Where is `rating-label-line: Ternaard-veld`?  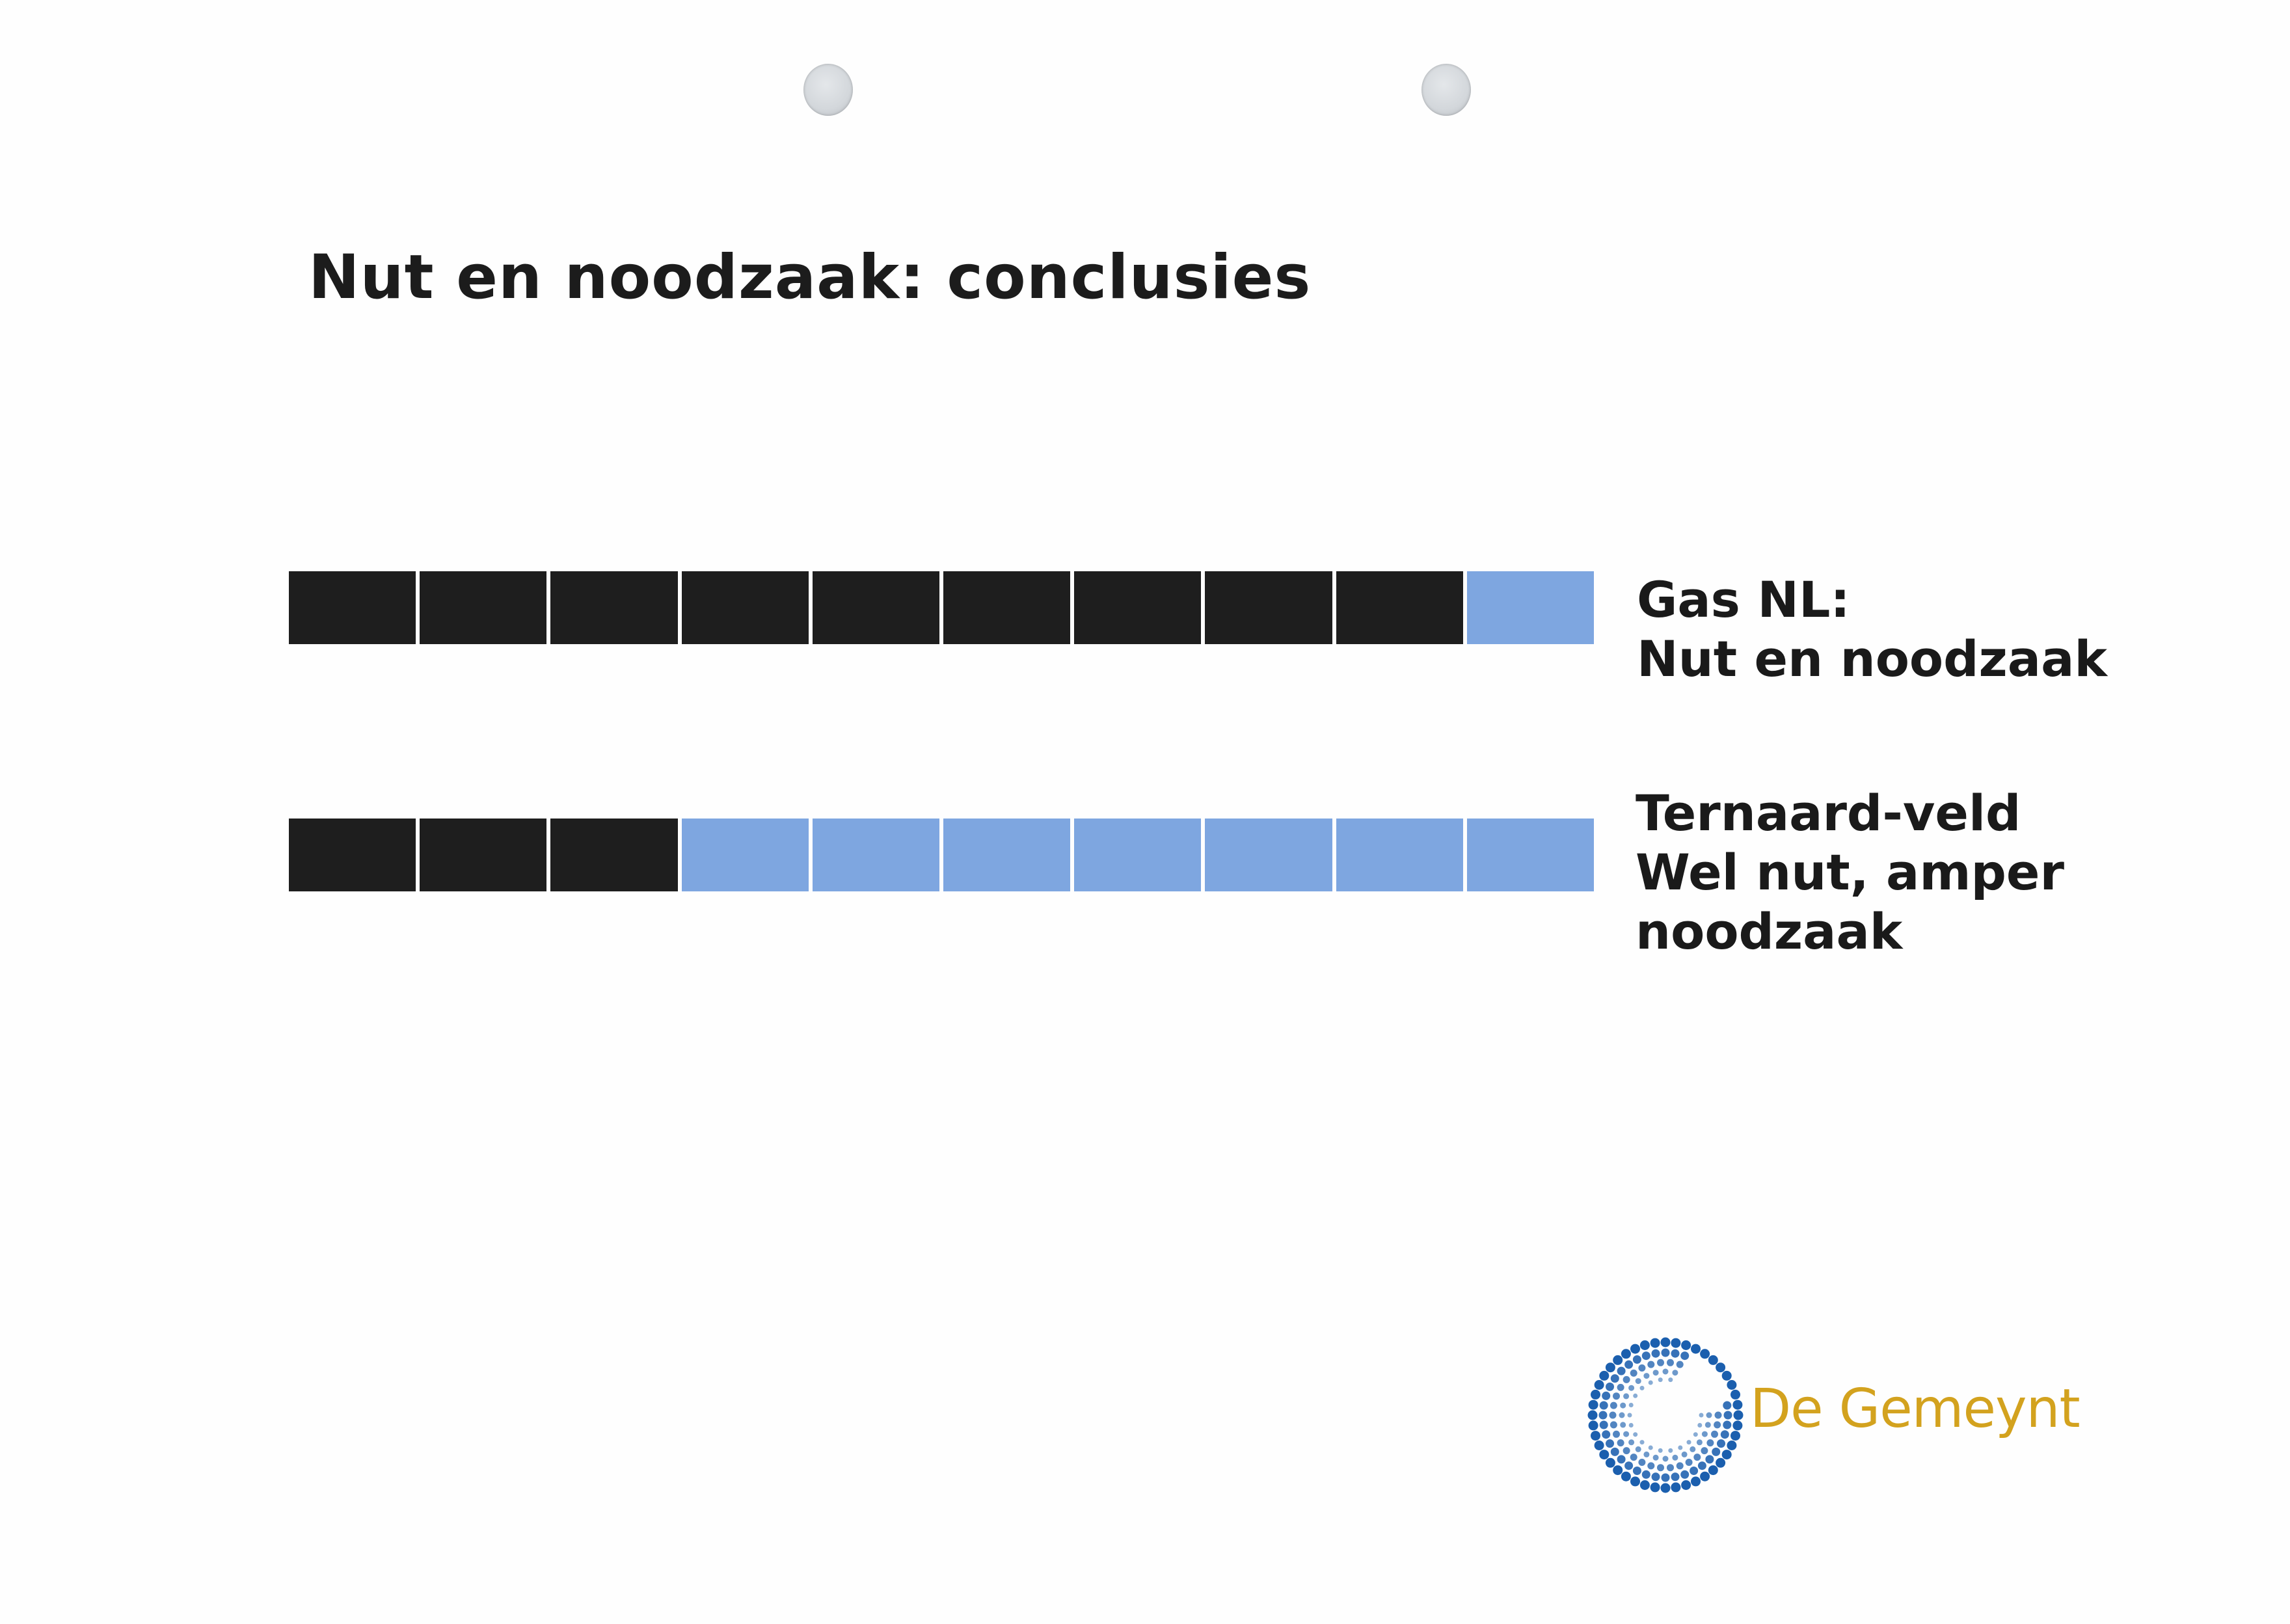 rating-label-line: Ternaard-veld is located at coordinates (1828, 813).